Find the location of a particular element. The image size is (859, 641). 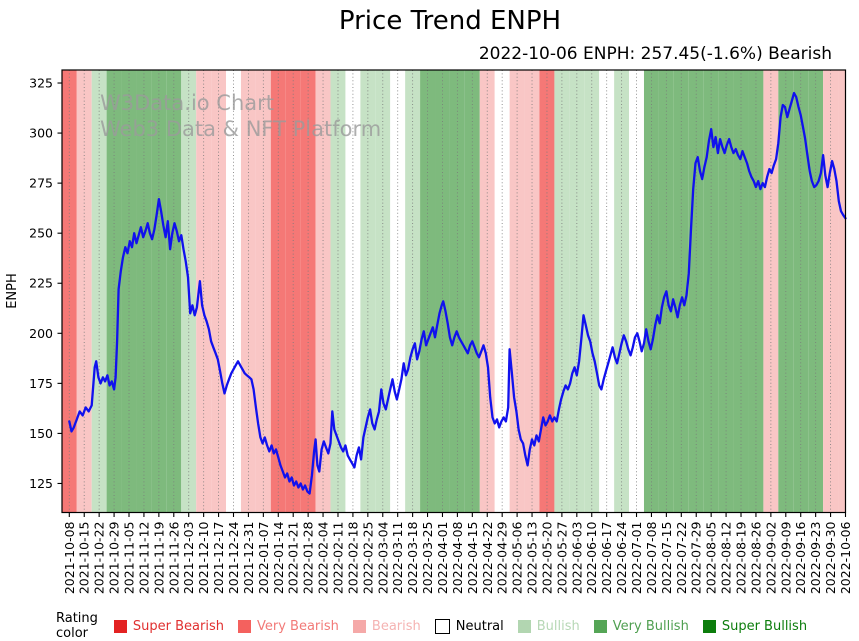

y-tick-label: 250 is located at coordinates (41, 233).